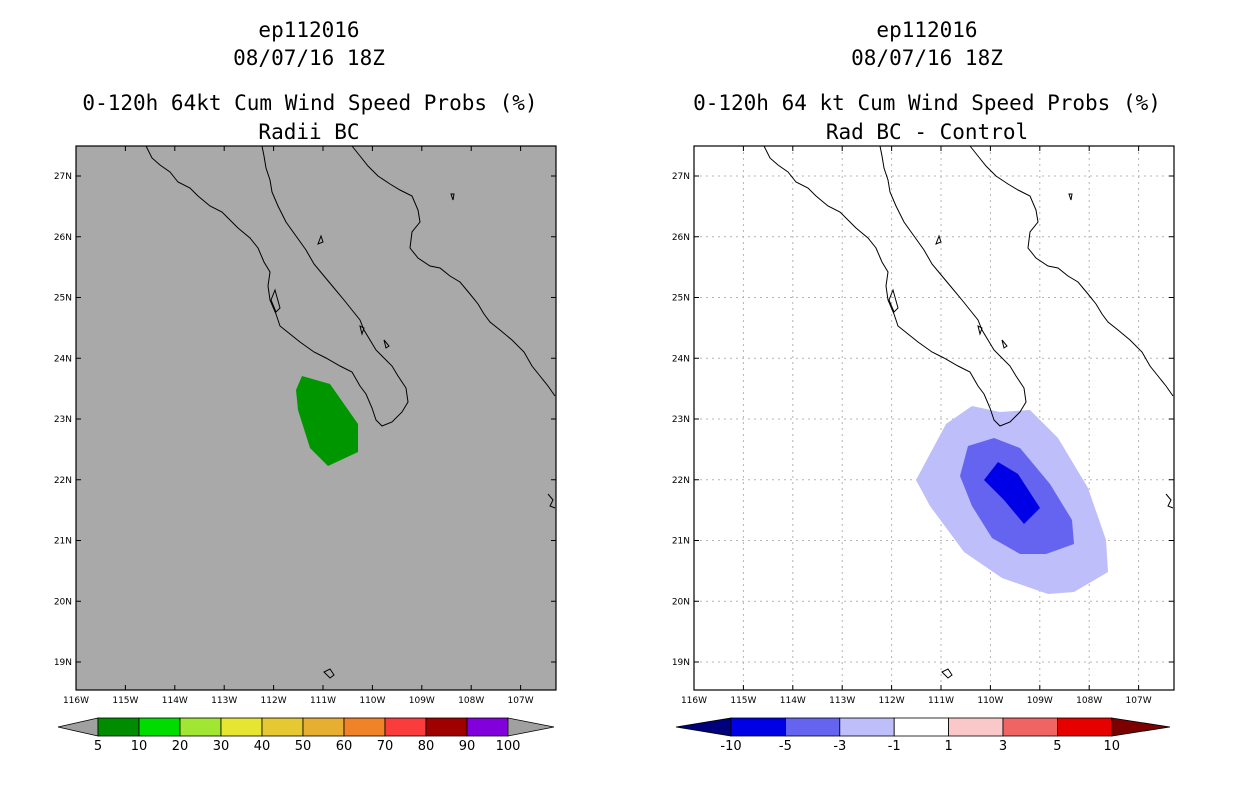  I want to click on colorbar-label: -5, so click(785, 746).